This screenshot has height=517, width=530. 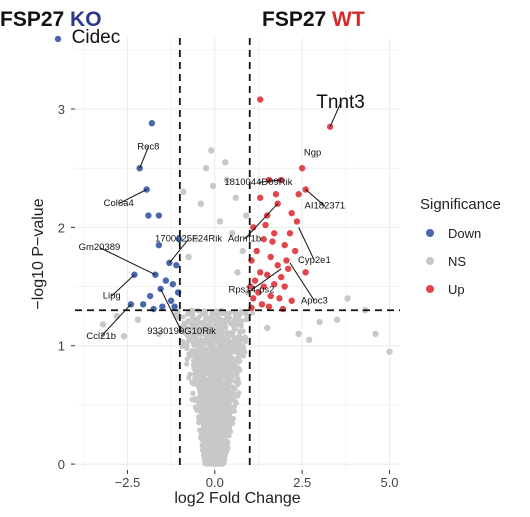 I want to click on y-axis-label: −log10 P−value, so click(x=38, y=253).